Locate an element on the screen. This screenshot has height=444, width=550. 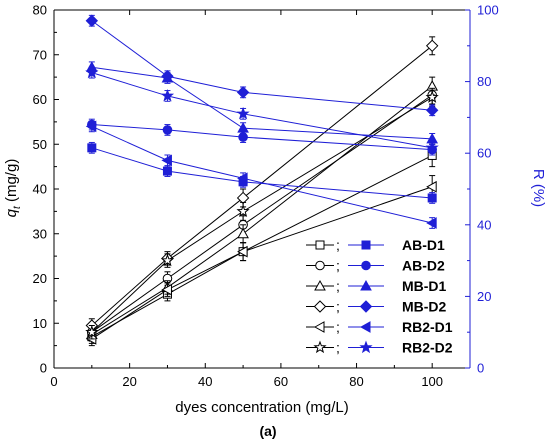
y-right-tick-label: 20 is located at coordinates (484, 296).